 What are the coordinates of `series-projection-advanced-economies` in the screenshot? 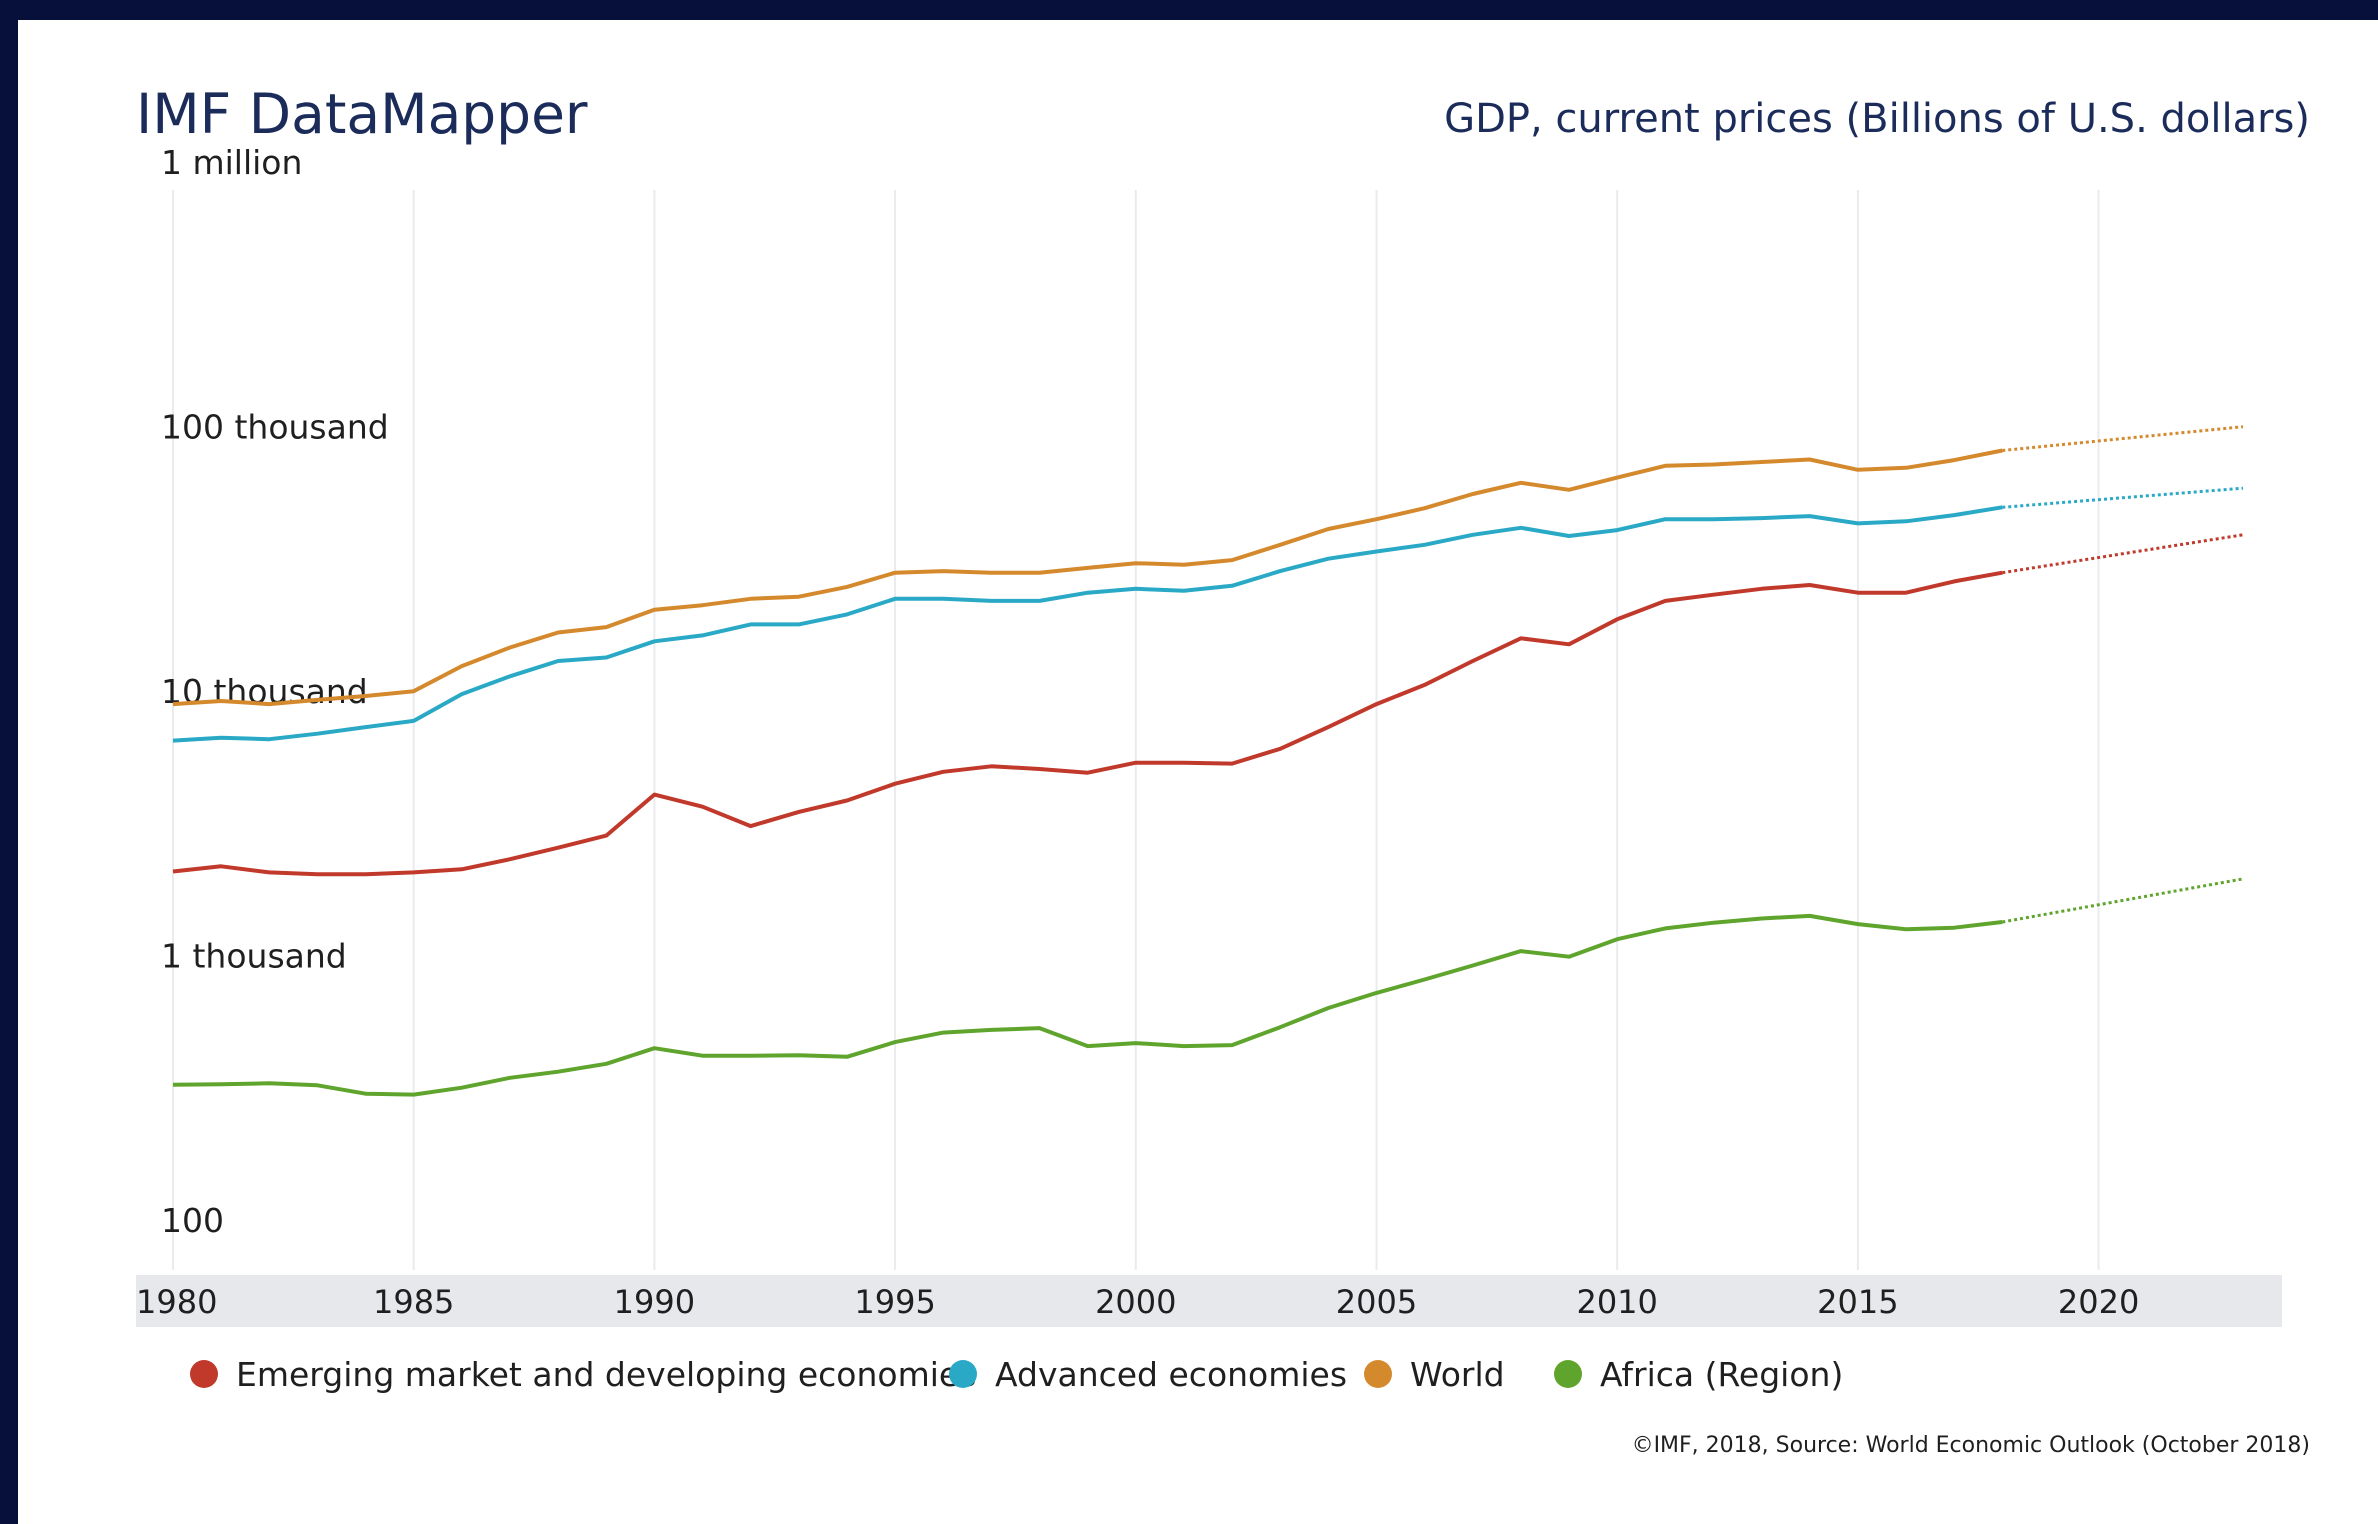 It's located at (2123, 497).